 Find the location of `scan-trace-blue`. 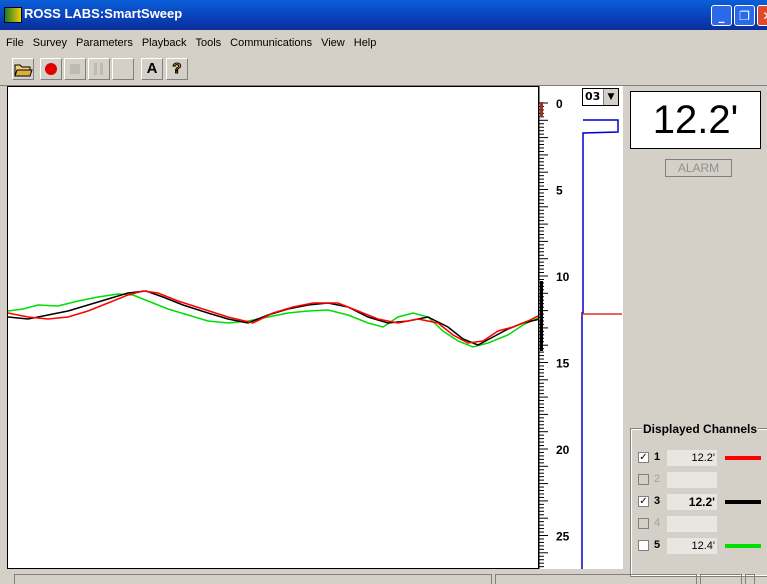

scan-trace-blue is located at coordinates (600, 344).